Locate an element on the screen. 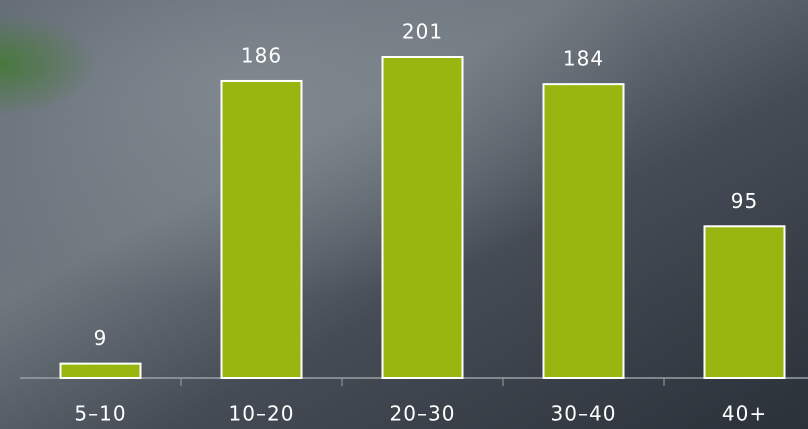 This screenshot has height=429, width=808. x-tick-label: 20–30 is located at coordinates (423, 414).